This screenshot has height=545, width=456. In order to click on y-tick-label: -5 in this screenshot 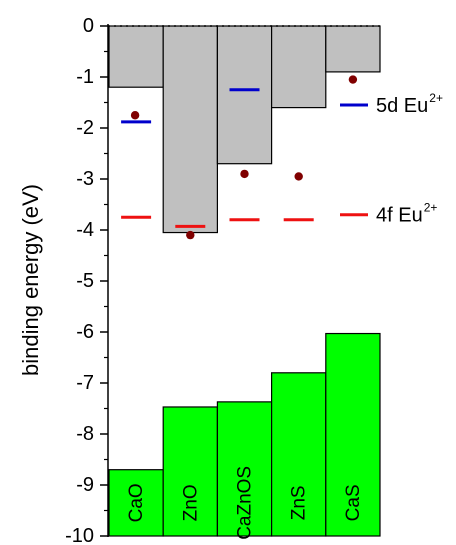, I will do `click(85, 281)`.